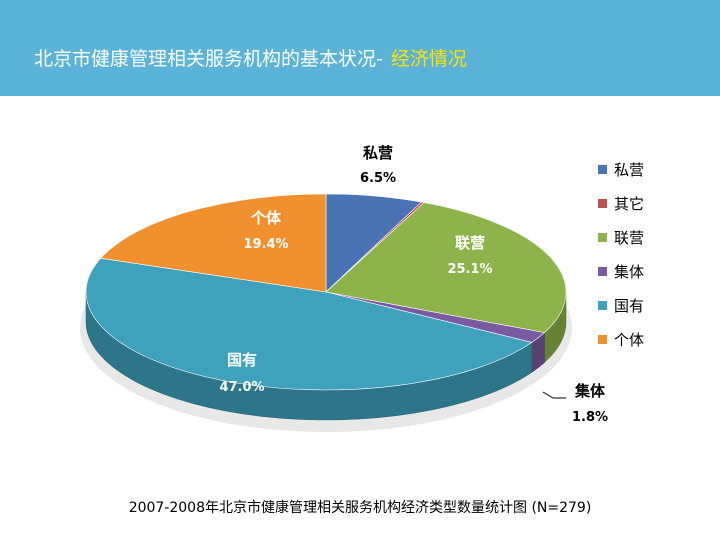  What do you see at coordinates (602, 271) in the screenshot?
I see `legend-swatch-集体` at bounding box center [602, 271].